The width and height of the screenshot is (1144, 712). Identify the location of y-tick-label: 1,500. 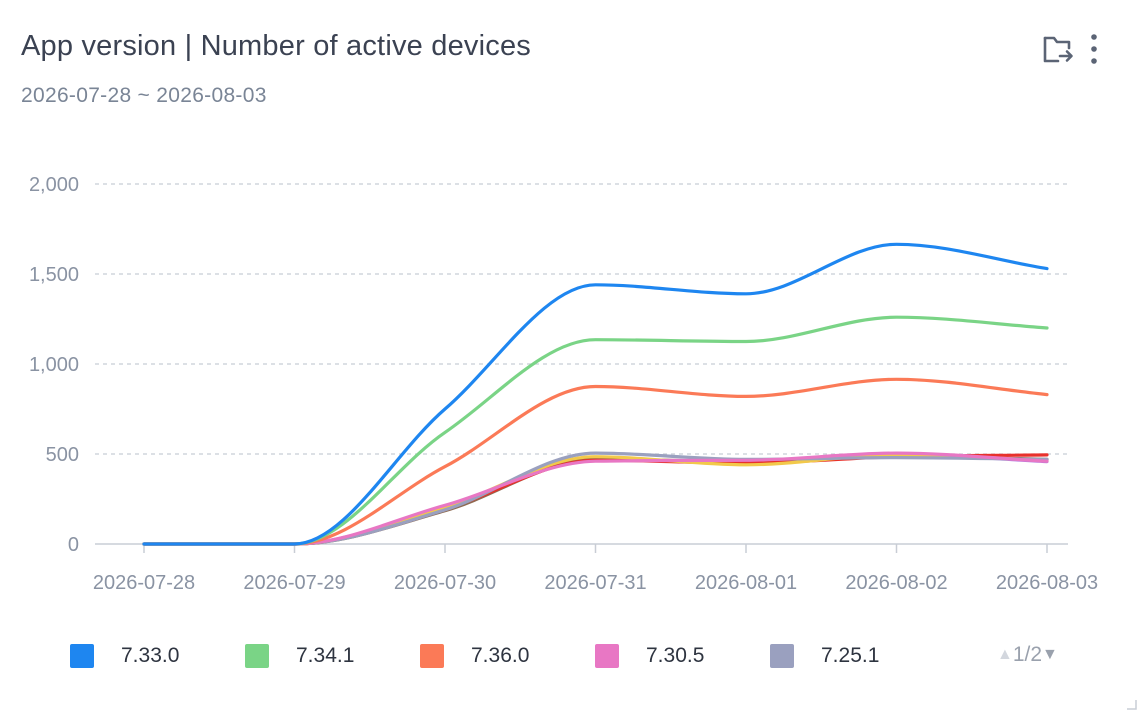
(54, 275).